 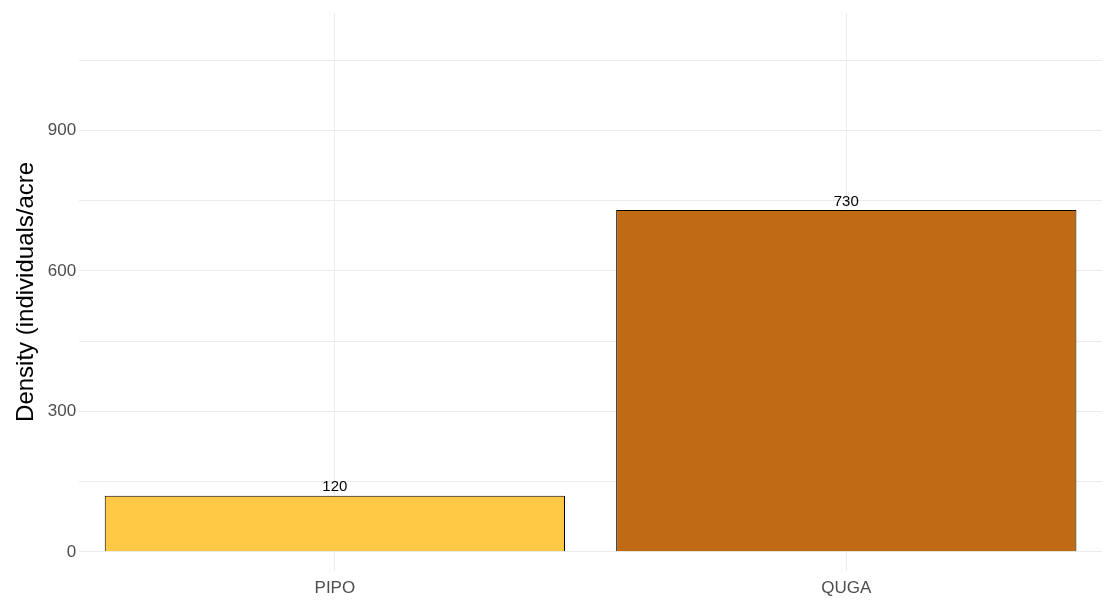 I want to click on x-tick-label: PIPO, so click(x=335, y=588).